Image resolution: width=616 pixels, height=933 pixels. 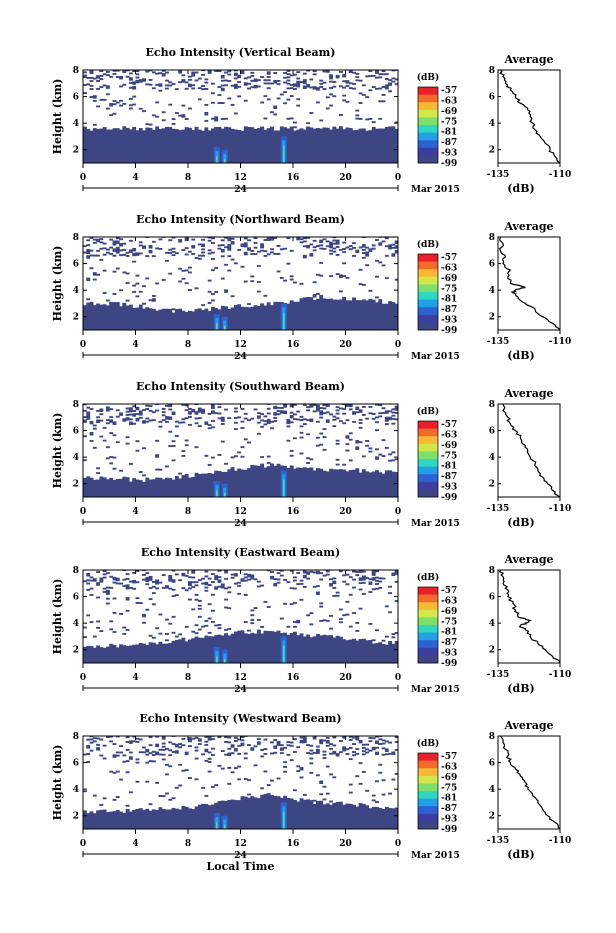 I want to click on profile-y-tick-label: 6, so click(x=492, y=764).